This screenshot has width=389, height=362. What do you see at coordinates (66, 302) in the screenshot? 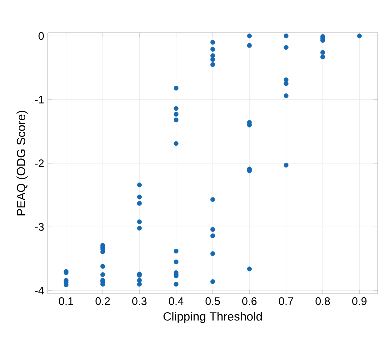
I see `x-tick-label: 0.1` at bounding box center [66, 302].